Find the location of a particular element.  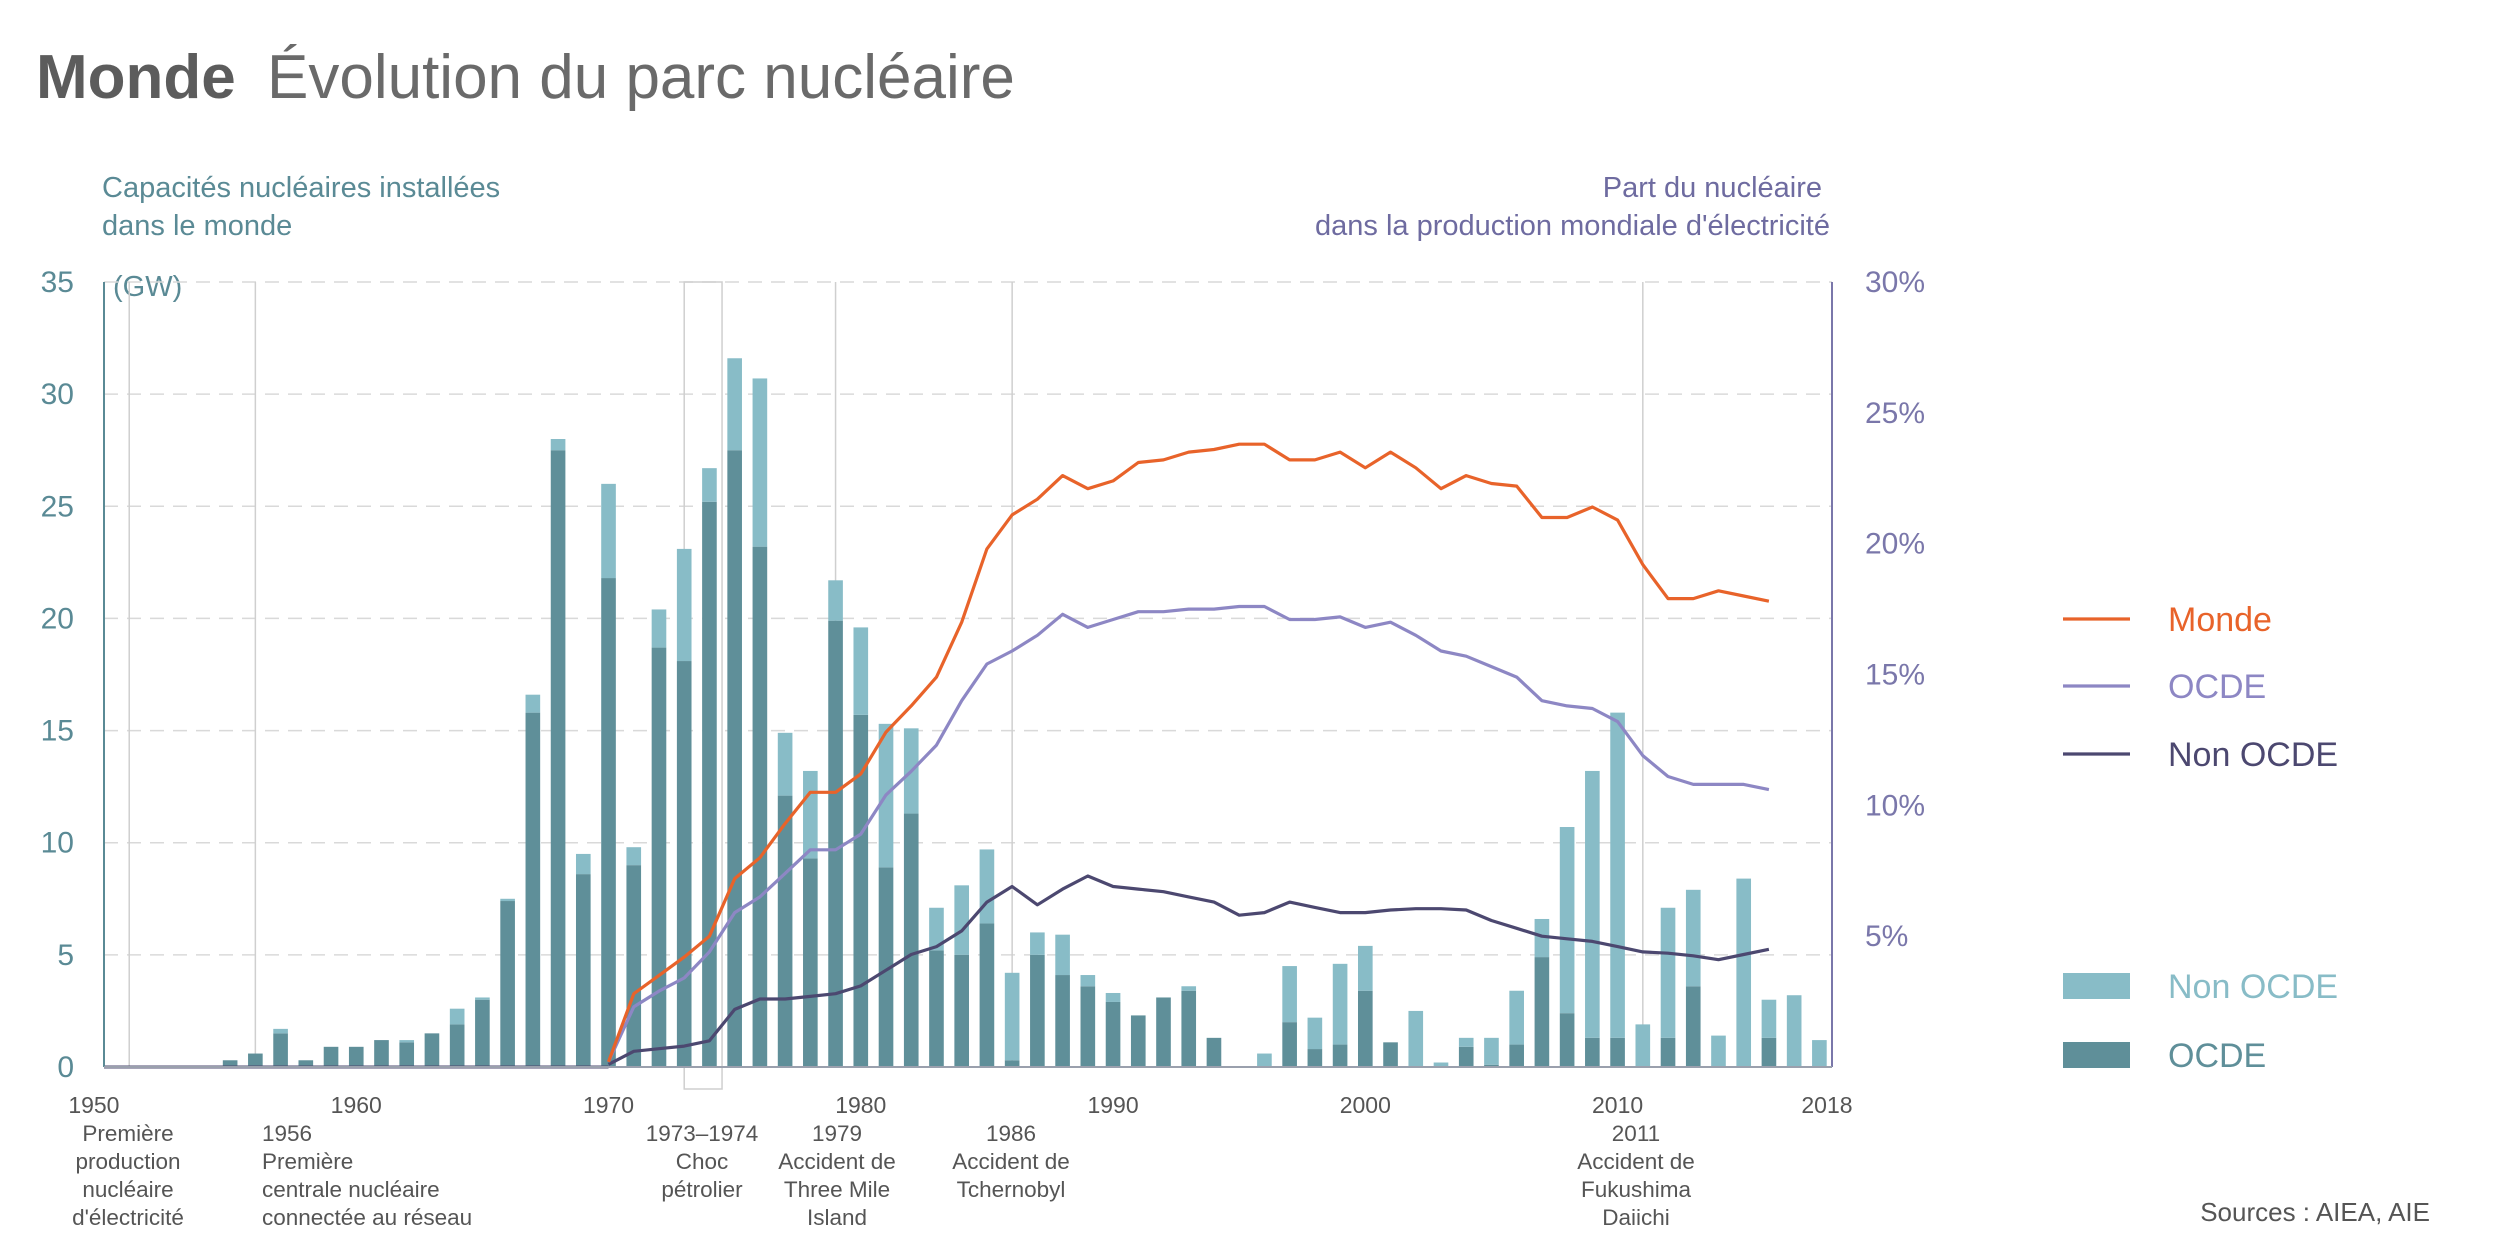

y-tick-label: 20 is located at coordinates (57, 618).